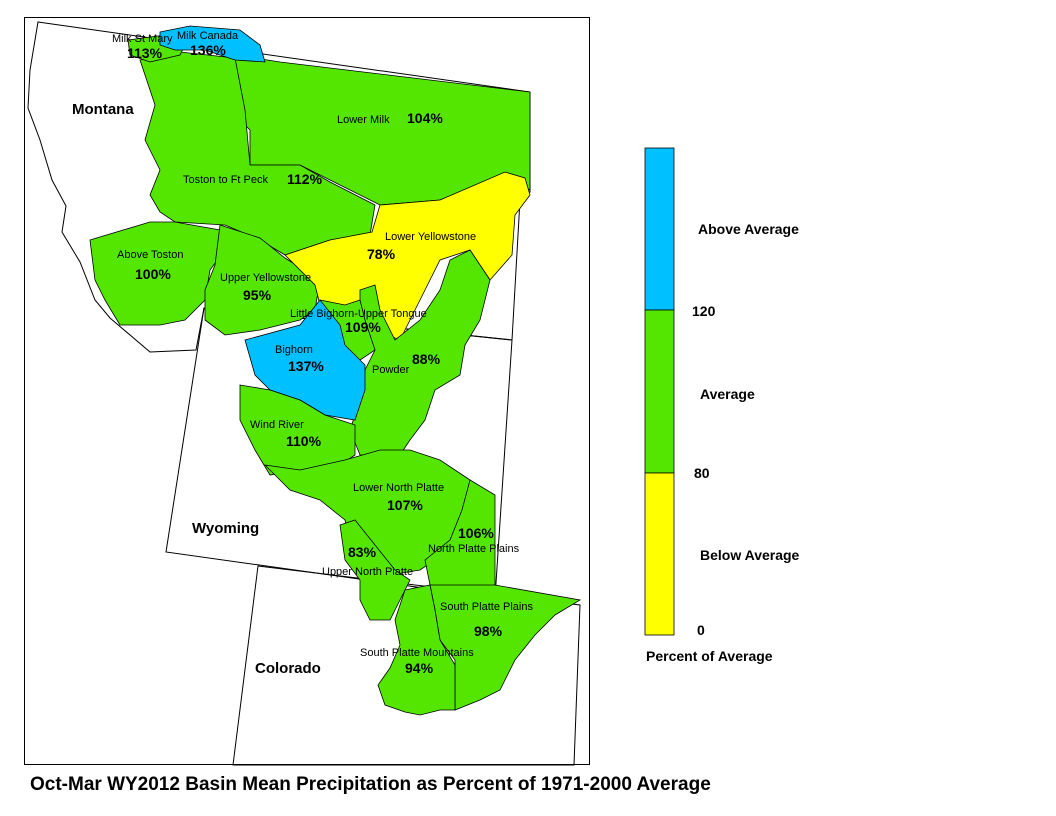 The height and width of the screenshot is (816, 1056). Describe the element at coordinates (488, 631) in the screenshot. I see `basin-pct-south-platte-plains: 98%` at that location.